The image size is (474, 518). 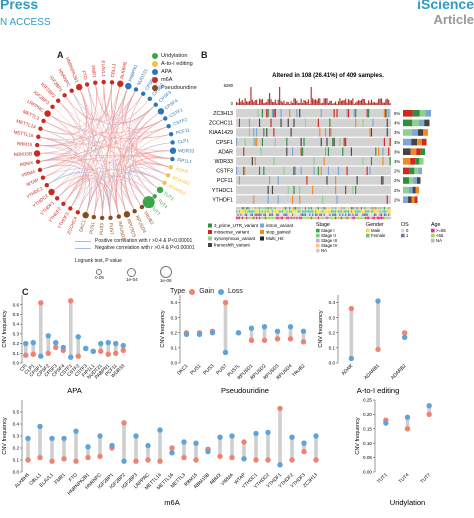 What do you see at coordinates (16, 304) in the screenshot?
I see `y-tick-label: 0.6` at bounding box center [16, 304].